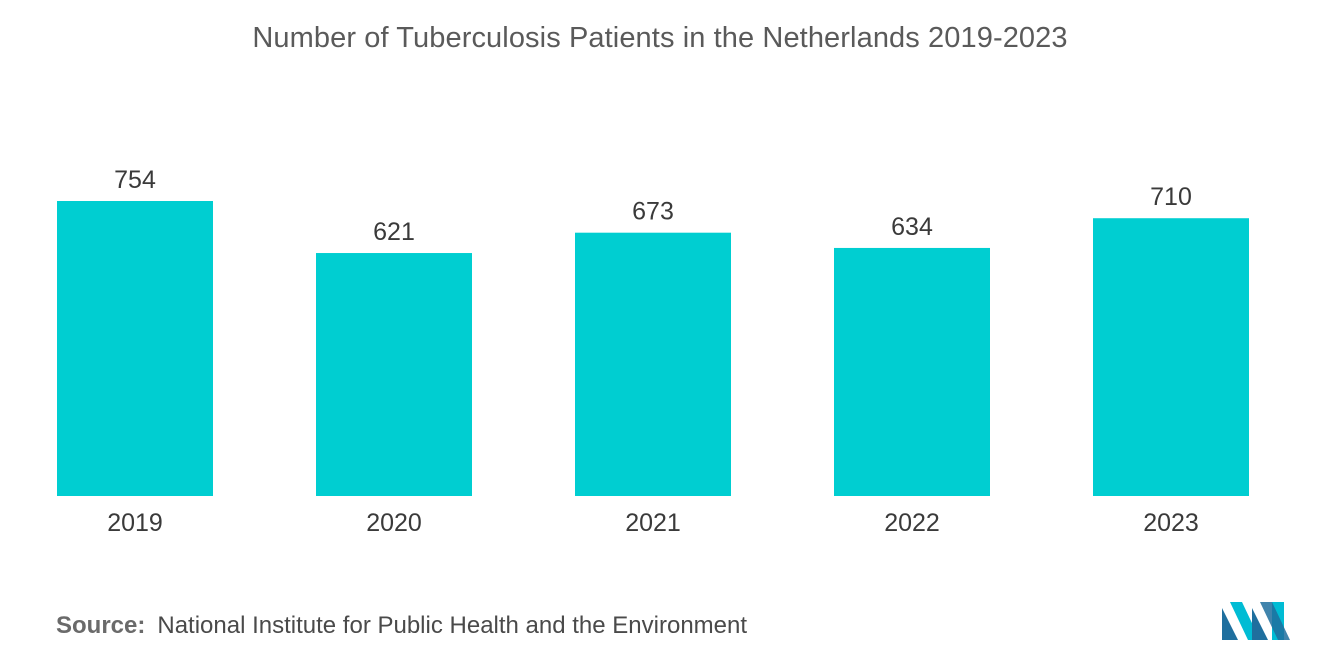 The image size is (1320, 665). I want to click on value-label-2022: 634, so click(912, 227).